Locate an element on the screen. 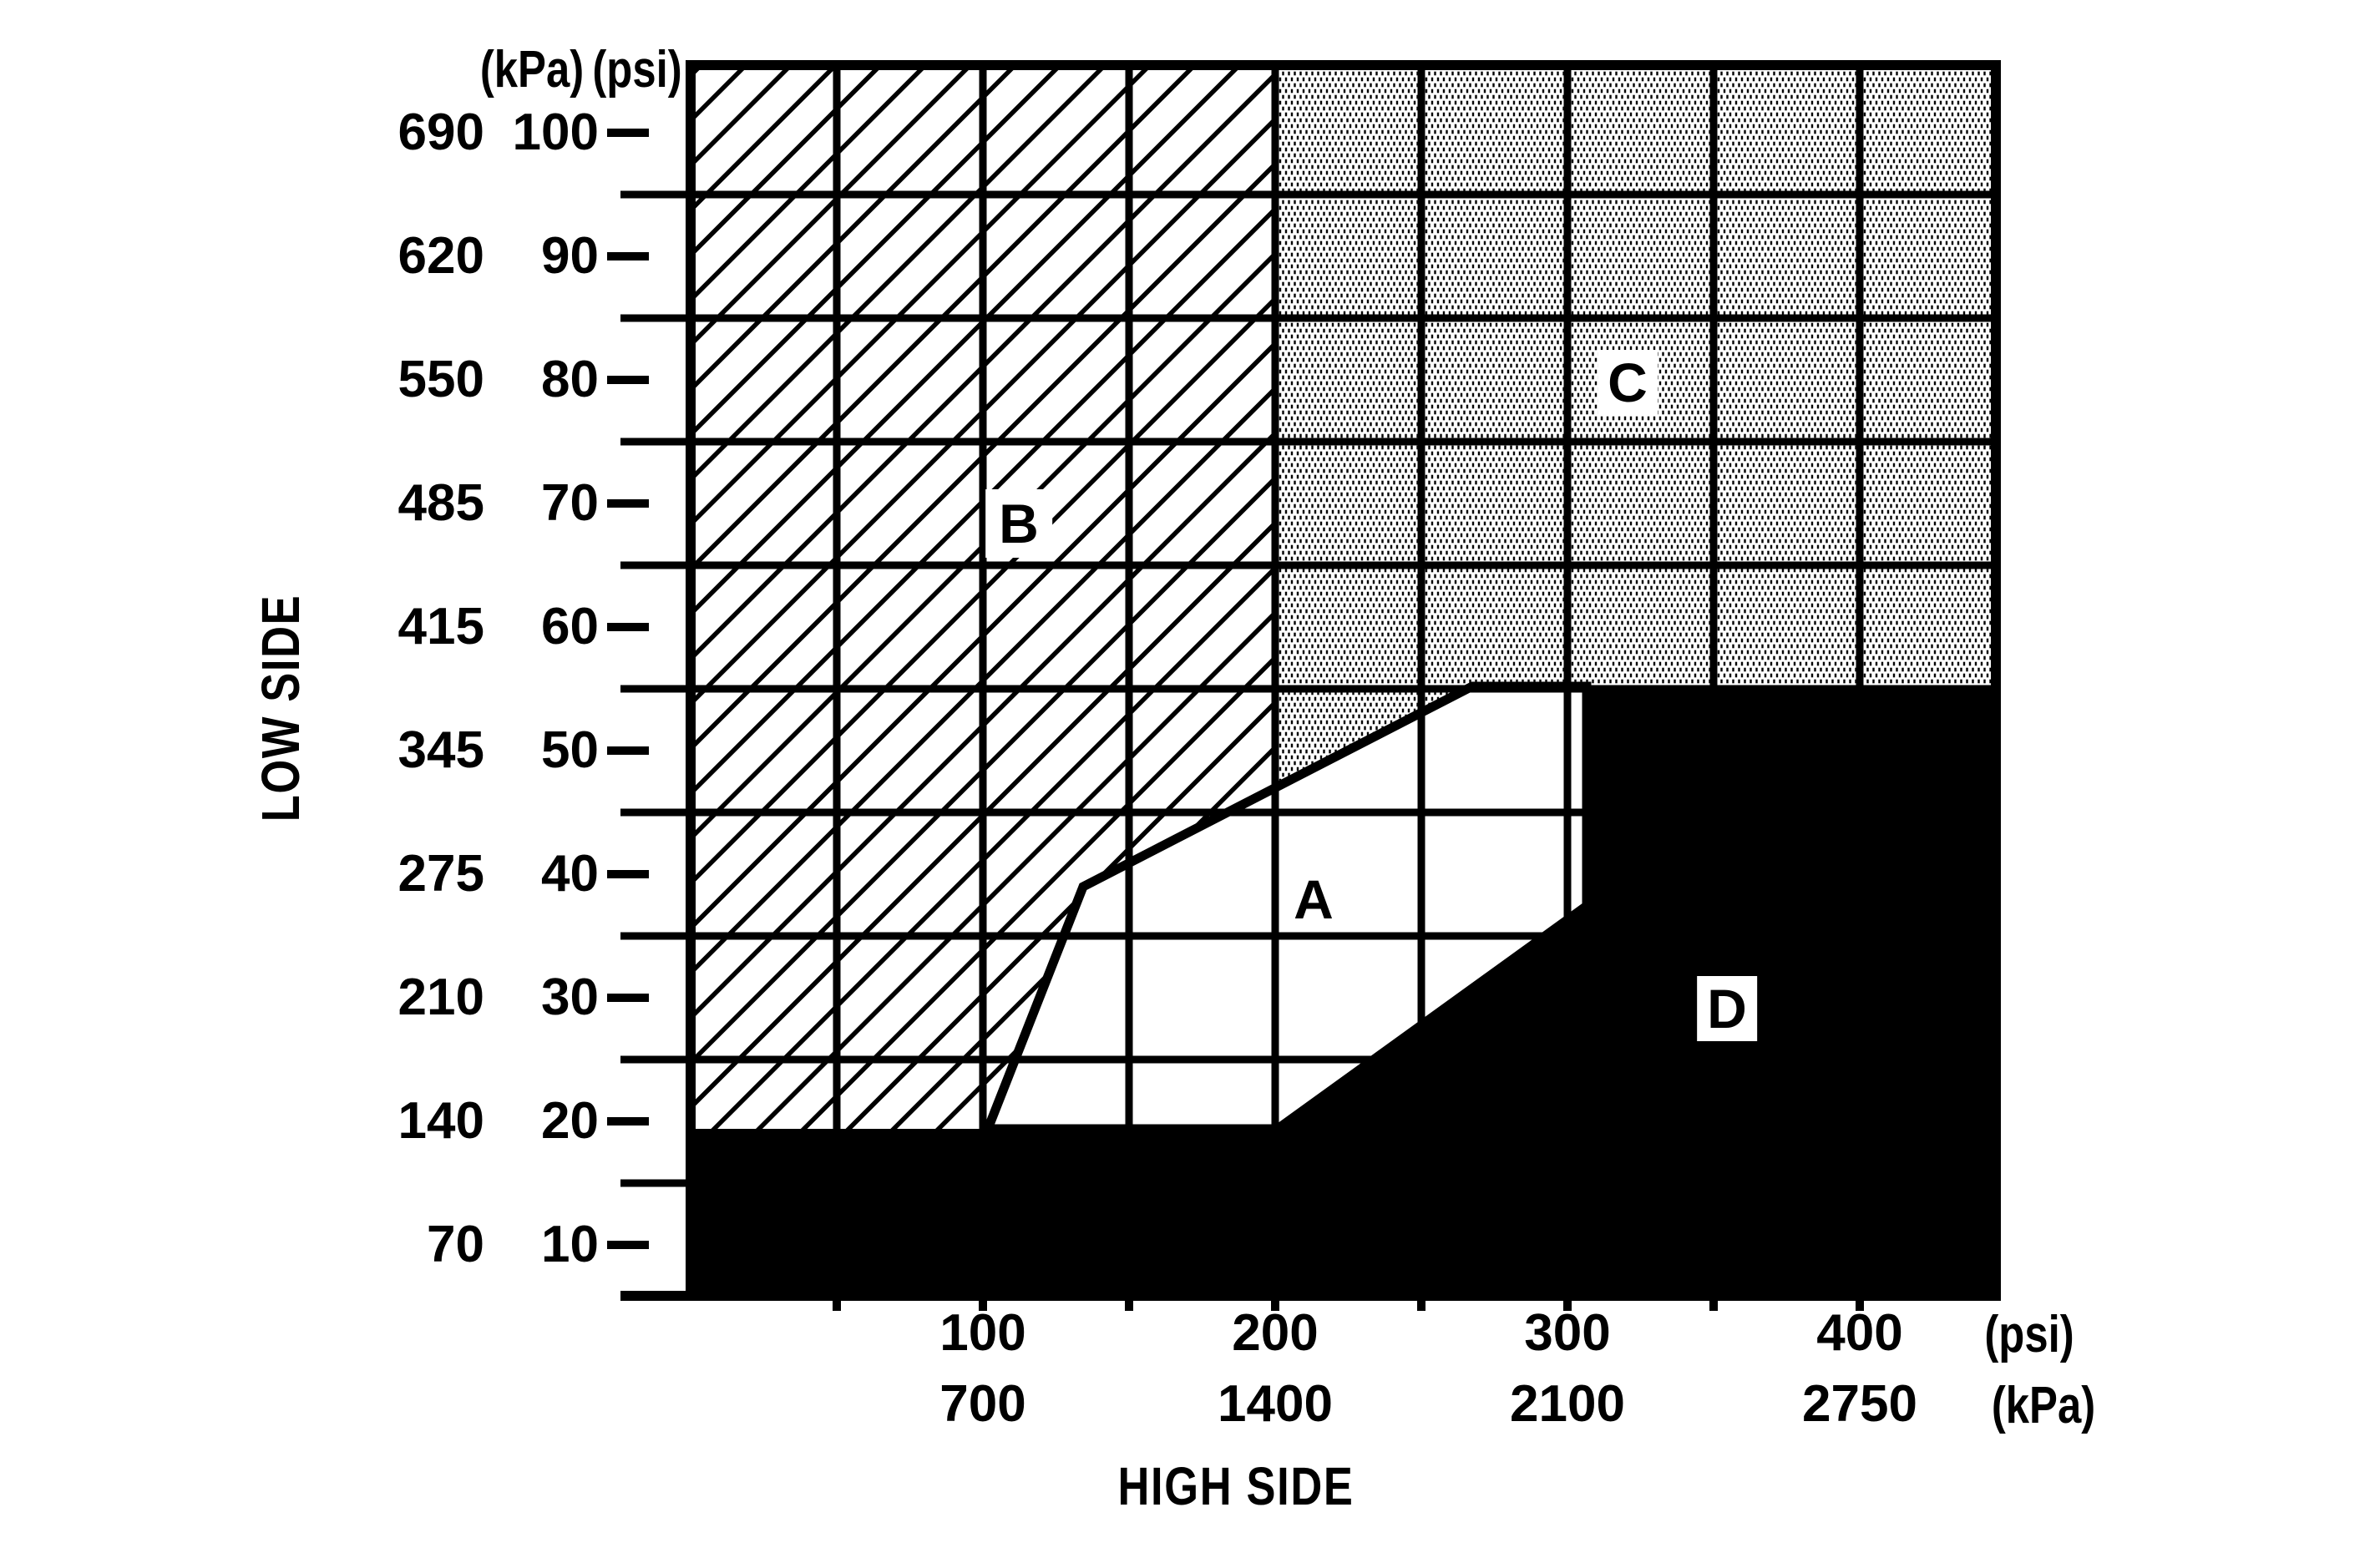 The width and height of the screenshot is (2380, 1558). y-label-kpa-550: 550 is located at coordinates (441, 380).